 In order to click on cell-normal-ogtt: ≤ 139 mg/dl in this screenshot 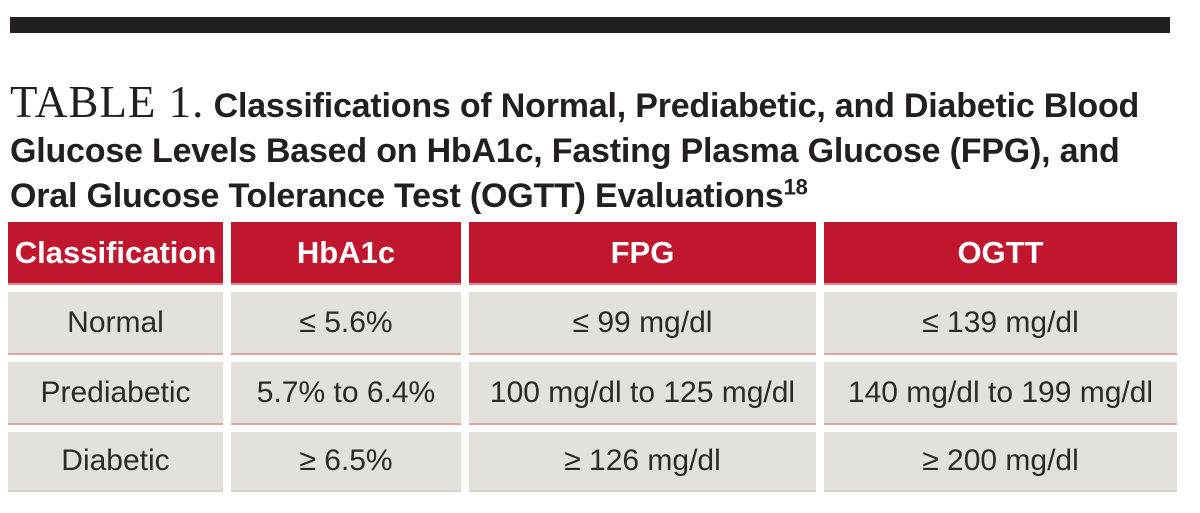, I will do `click(1000, 323)`.